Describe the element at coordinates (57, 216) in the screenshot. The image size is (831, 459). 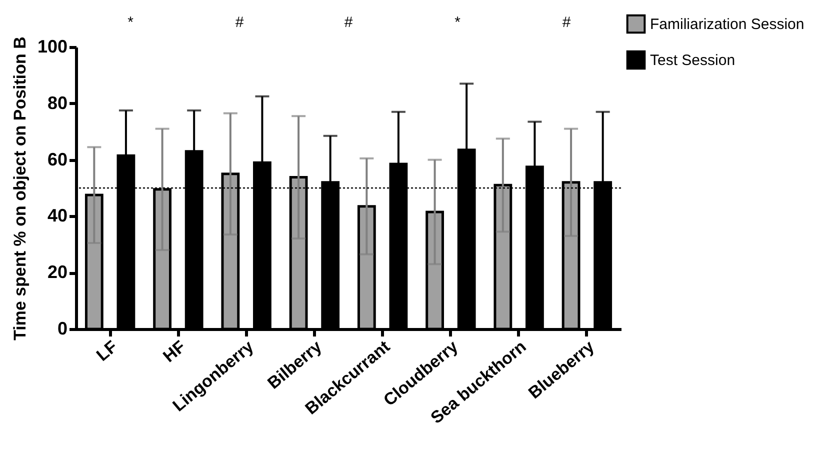
I see `y-tick-label: 40` at that location.